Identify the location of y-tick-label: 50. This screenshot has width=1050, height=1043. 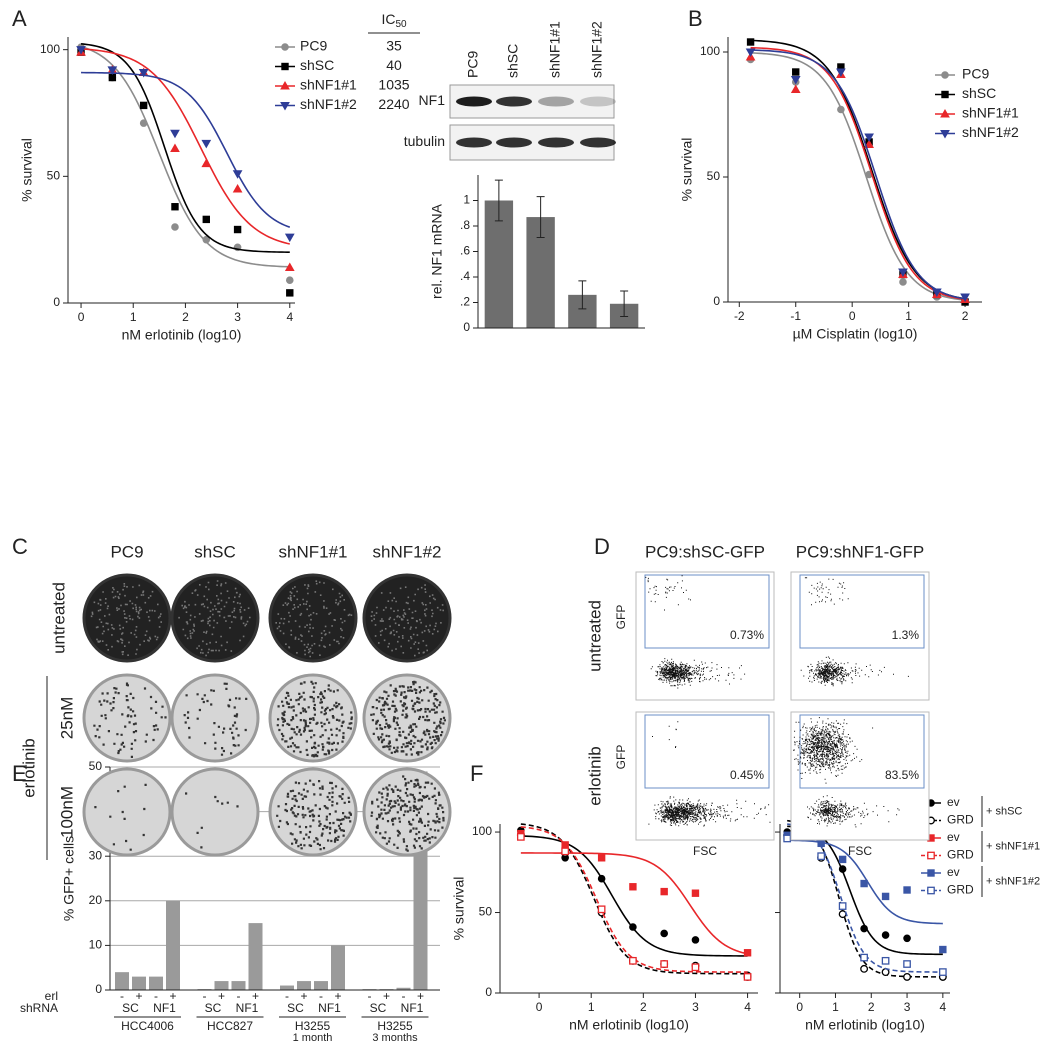
(714, 176).